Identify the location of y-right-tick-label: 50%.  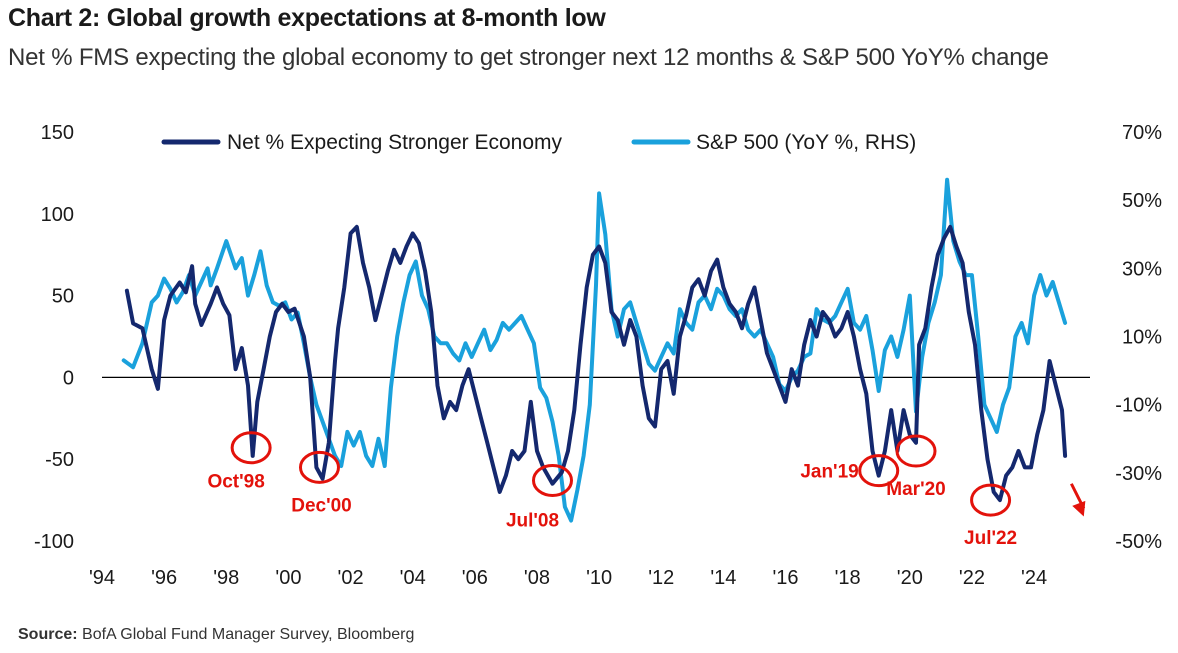
(1142, 201).